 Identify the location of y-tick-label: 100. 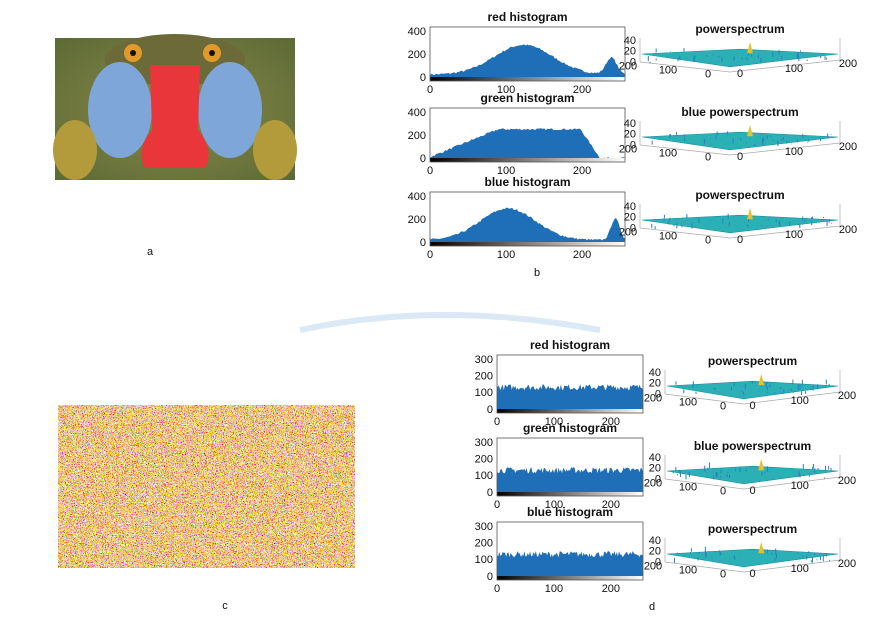
(484, 476).